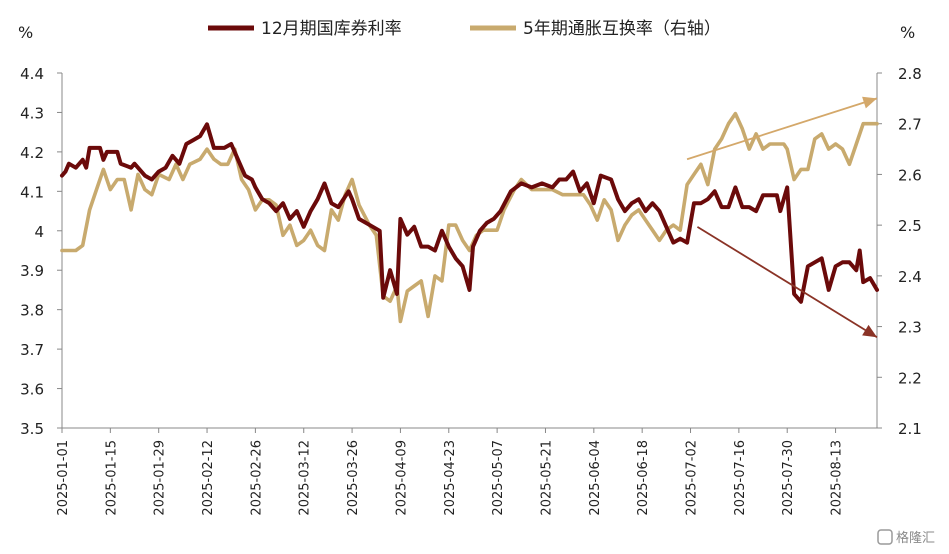 The width and height of the screenshot is (949, 554). Describe the element at coordinates (782, 129) in the screenshot. I see `up-trend-arrow` at that location.